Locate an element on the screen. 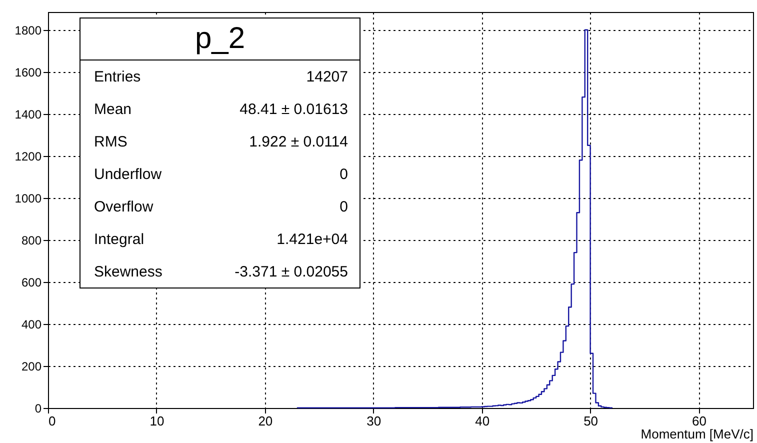 This screenshot has height=443, width=757. x-tick-label: 0 is located at coordinates (52, 421).